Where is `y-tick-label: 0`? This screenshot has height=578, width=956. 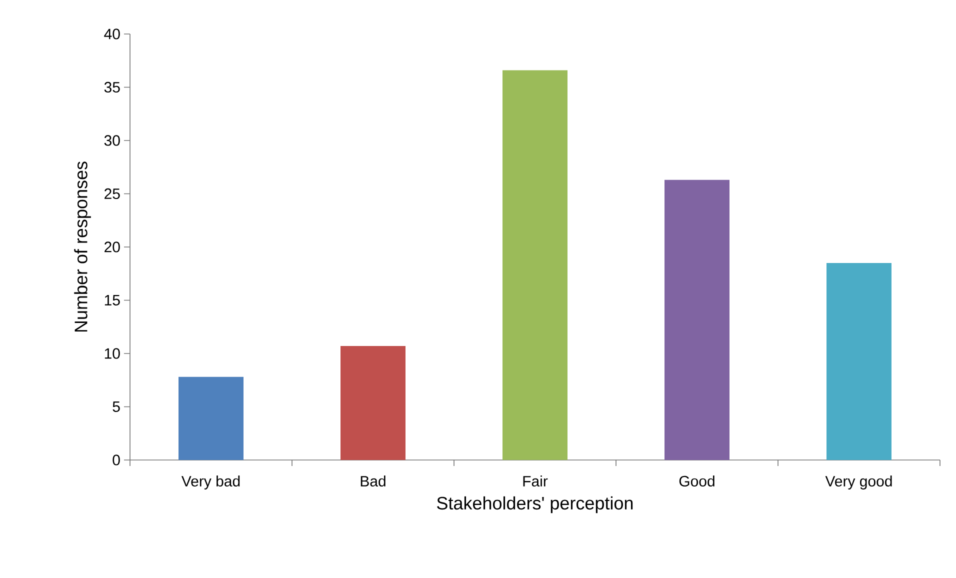 y-tick-label: 0 is located at coordinates (116, 460).